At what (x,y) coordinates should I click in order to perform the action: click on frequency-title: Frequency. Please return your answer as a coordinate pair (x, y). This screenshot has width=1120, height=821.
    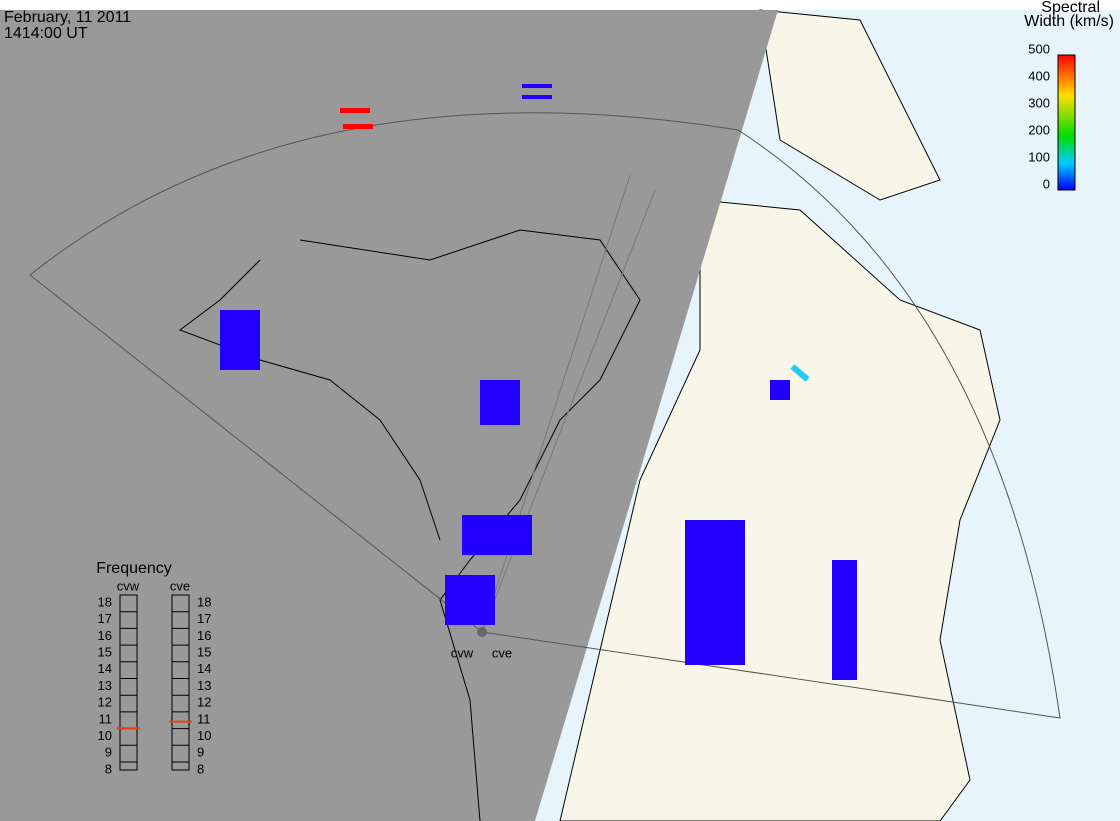
    Looking at the image, I should click on (134, 568).